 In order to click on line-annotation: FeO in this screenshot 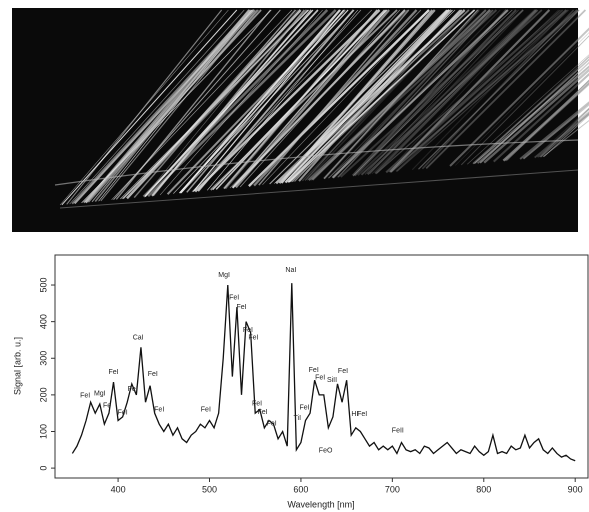, I will do `click(326, 450)`.